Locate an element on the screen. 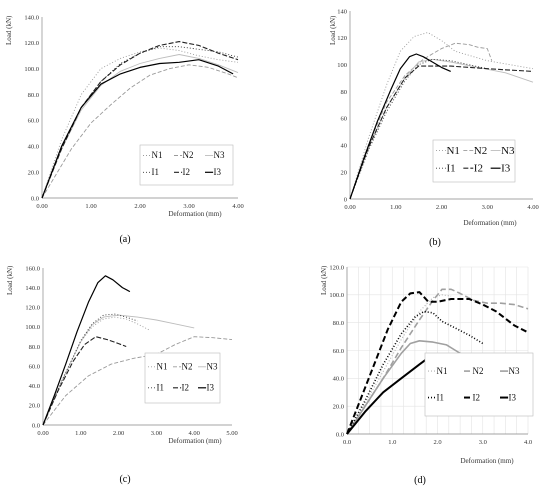 Image resolution: width=550 pixels, height=498 pixels. chart-d-x-tick-label: 3.0 is located at coordinates (483, 442).